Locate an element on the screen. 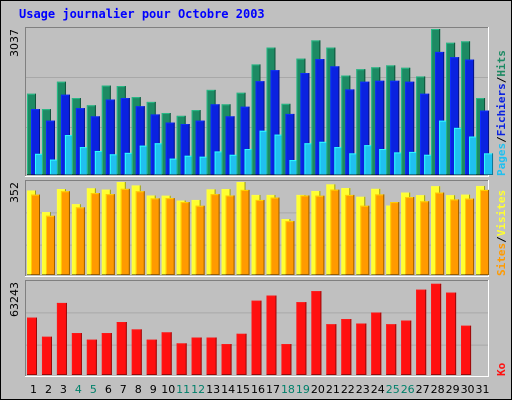  bar-pages-day-1-fill is located at coordinates (39, 164).